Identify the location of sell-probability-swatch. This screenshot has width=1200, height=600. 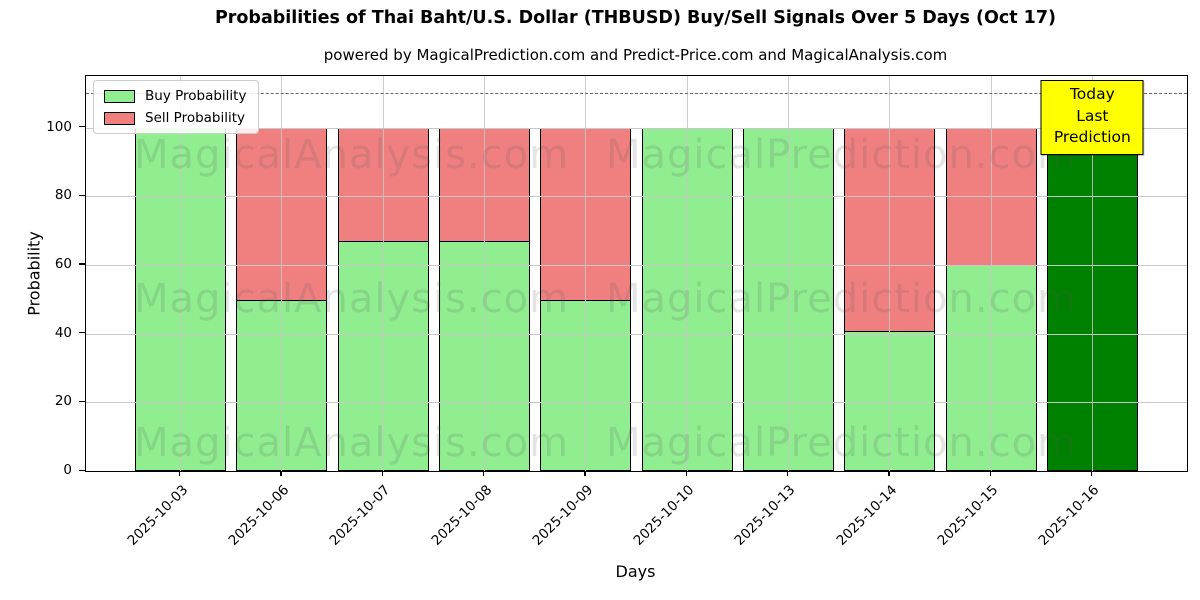
(119, 118).